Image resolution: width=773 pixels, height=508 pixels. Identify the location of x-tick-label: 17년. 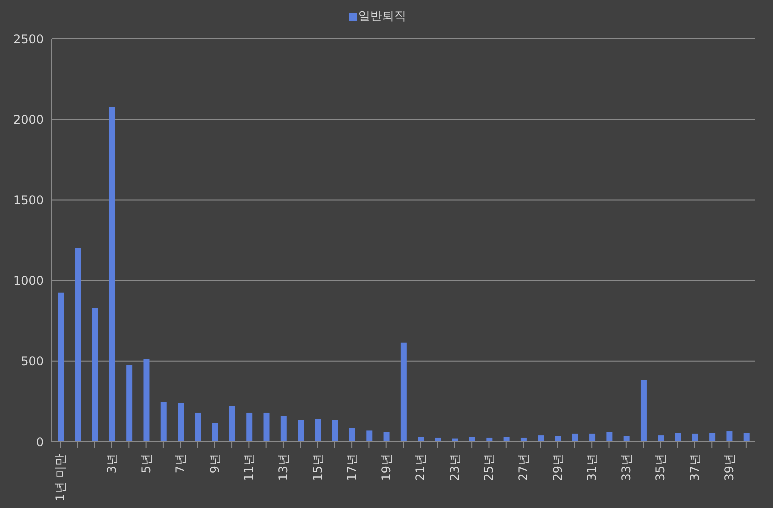
(352, 468).